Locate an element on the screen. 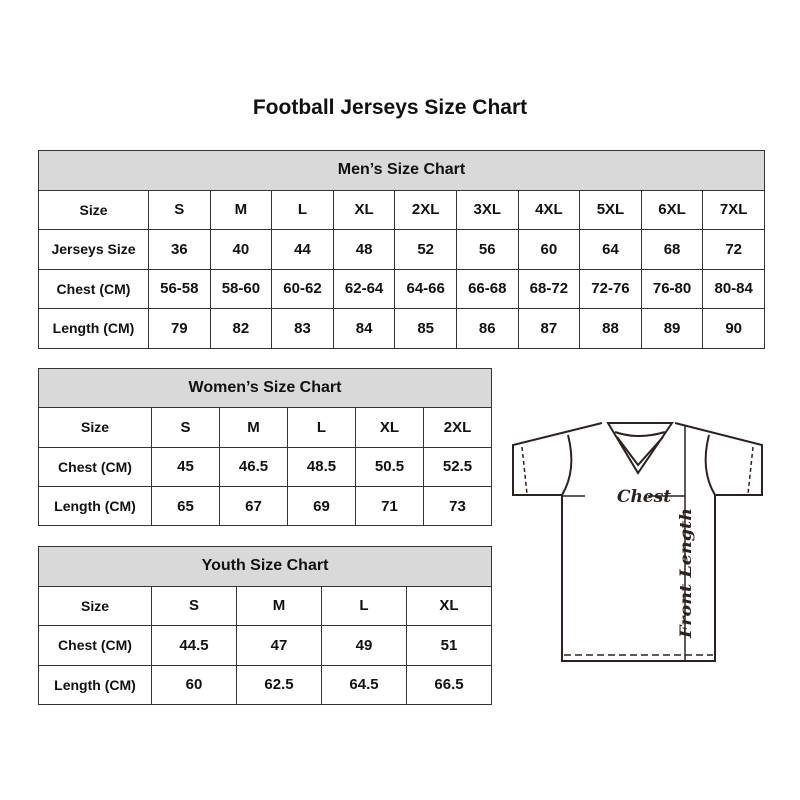 Image resolution: width=800 pixels, height=800 pixels. table-row: Size S M L XL 2XL 3XL 4XL 5XL 6XL 7XL is located at coordinates (401, 209).